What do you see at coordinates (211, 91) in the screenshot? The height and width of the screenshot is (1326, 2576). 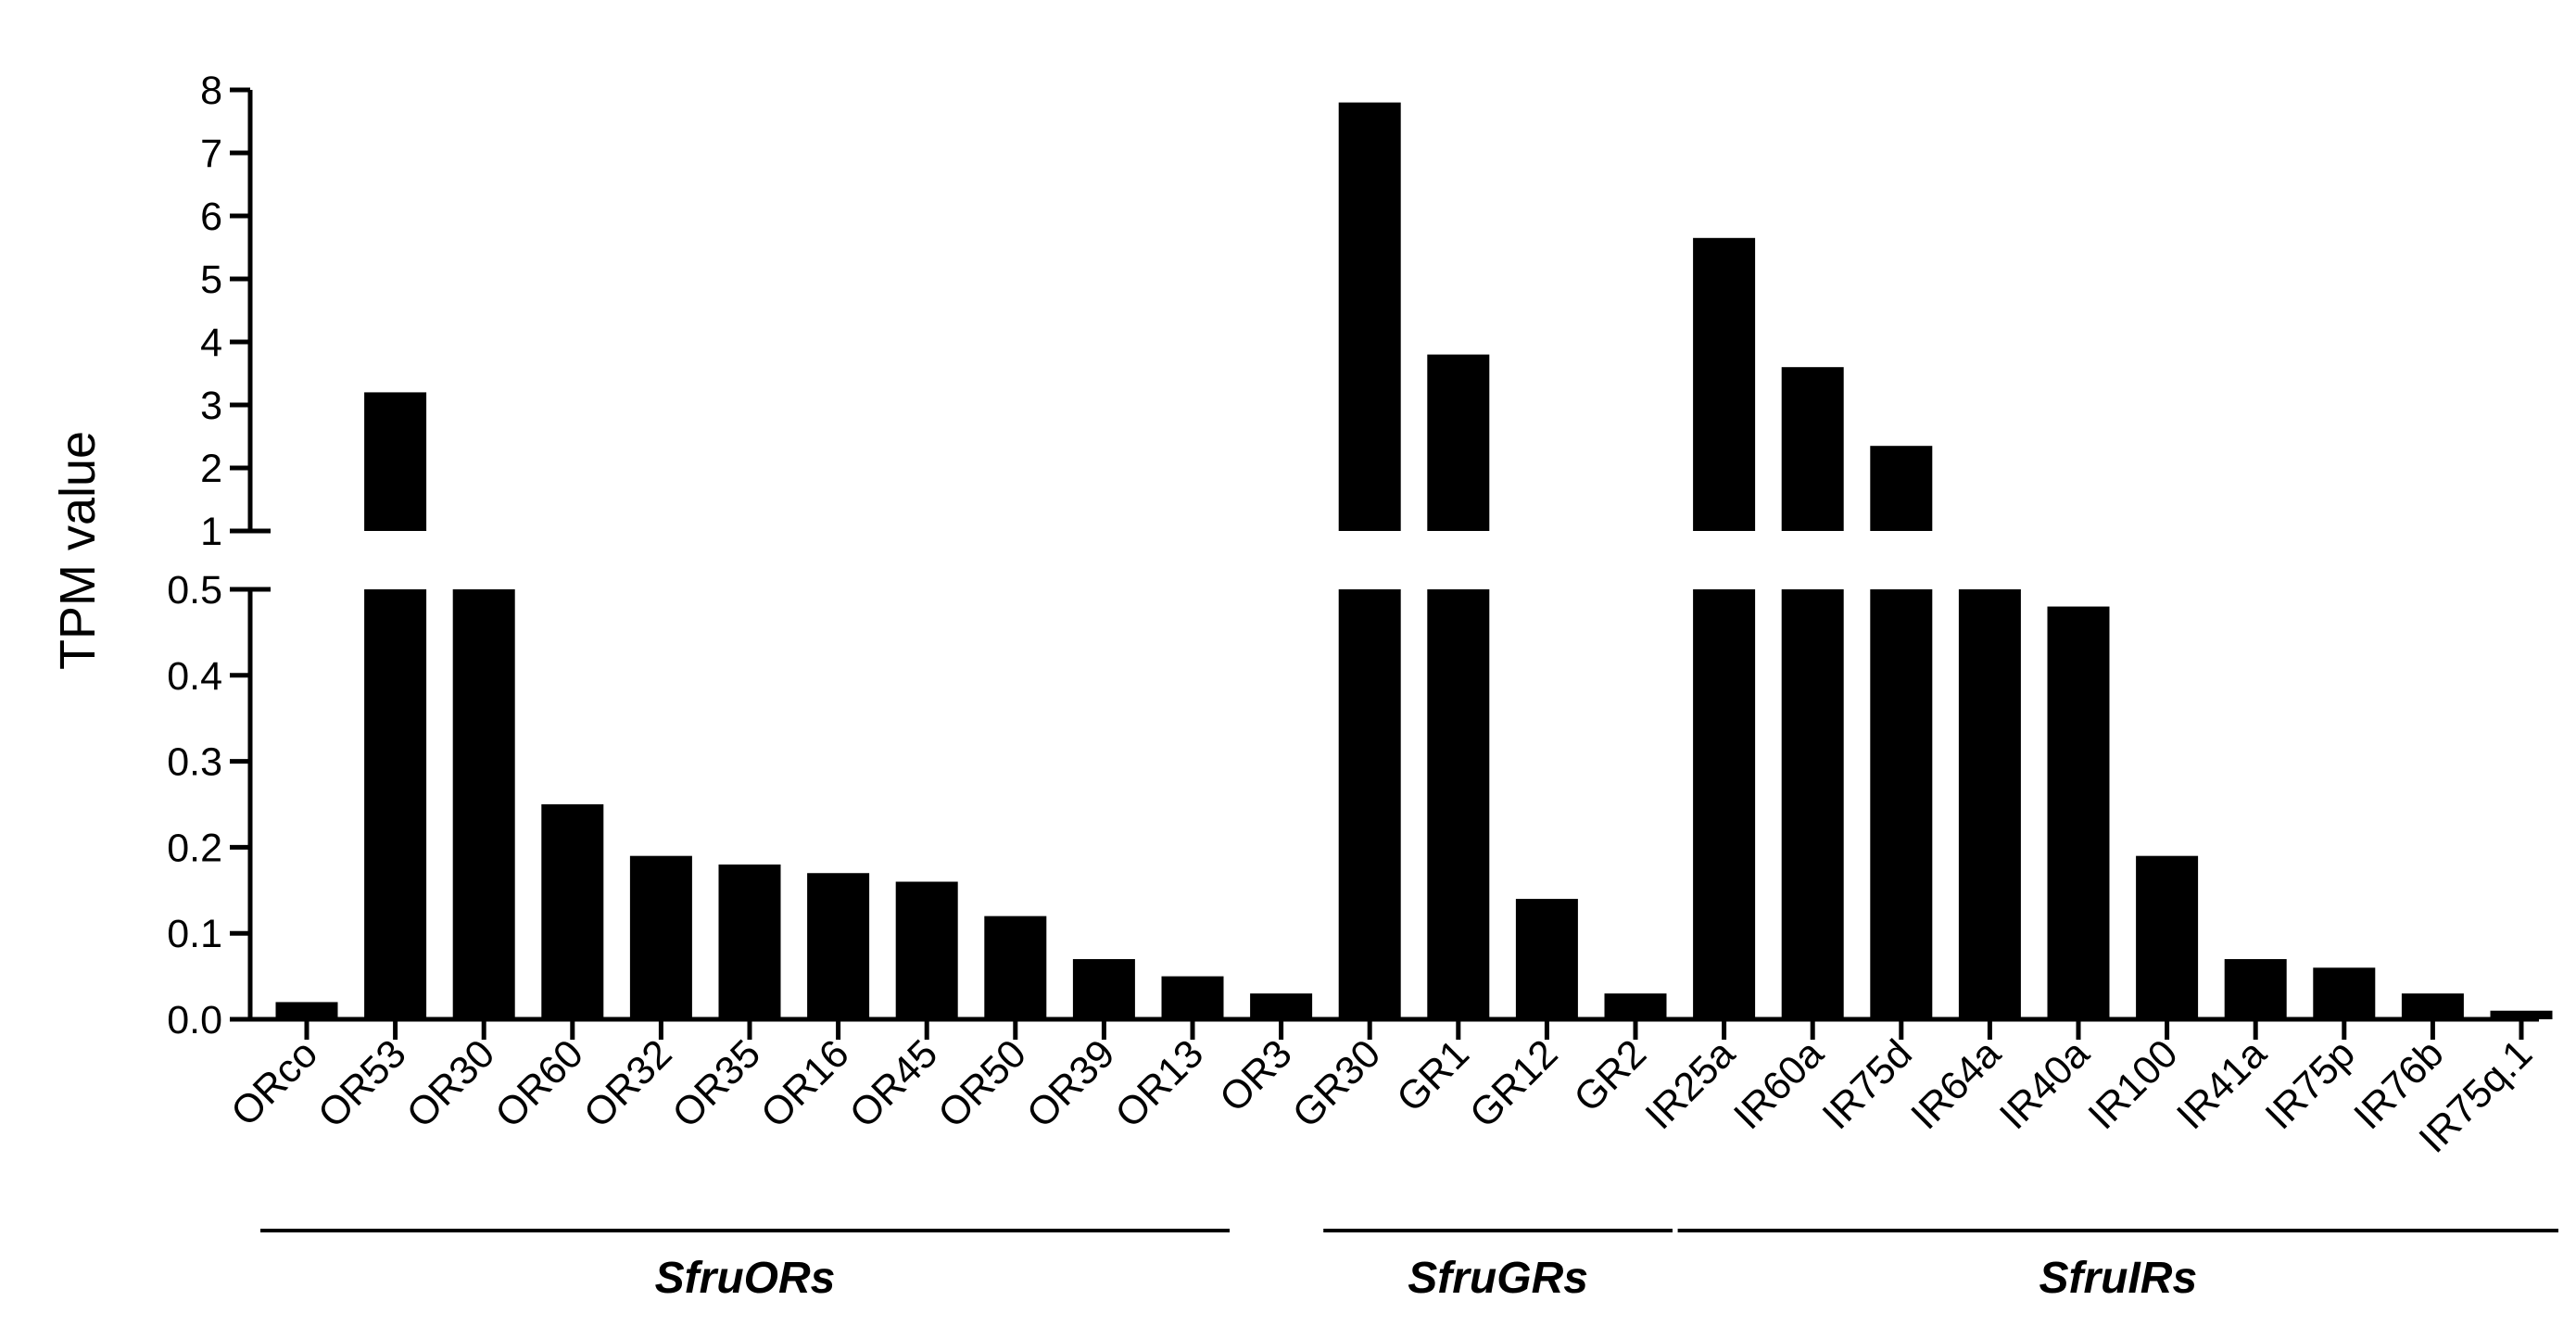 I see `y-tick-label: 8` at bounding box center [211, 91].